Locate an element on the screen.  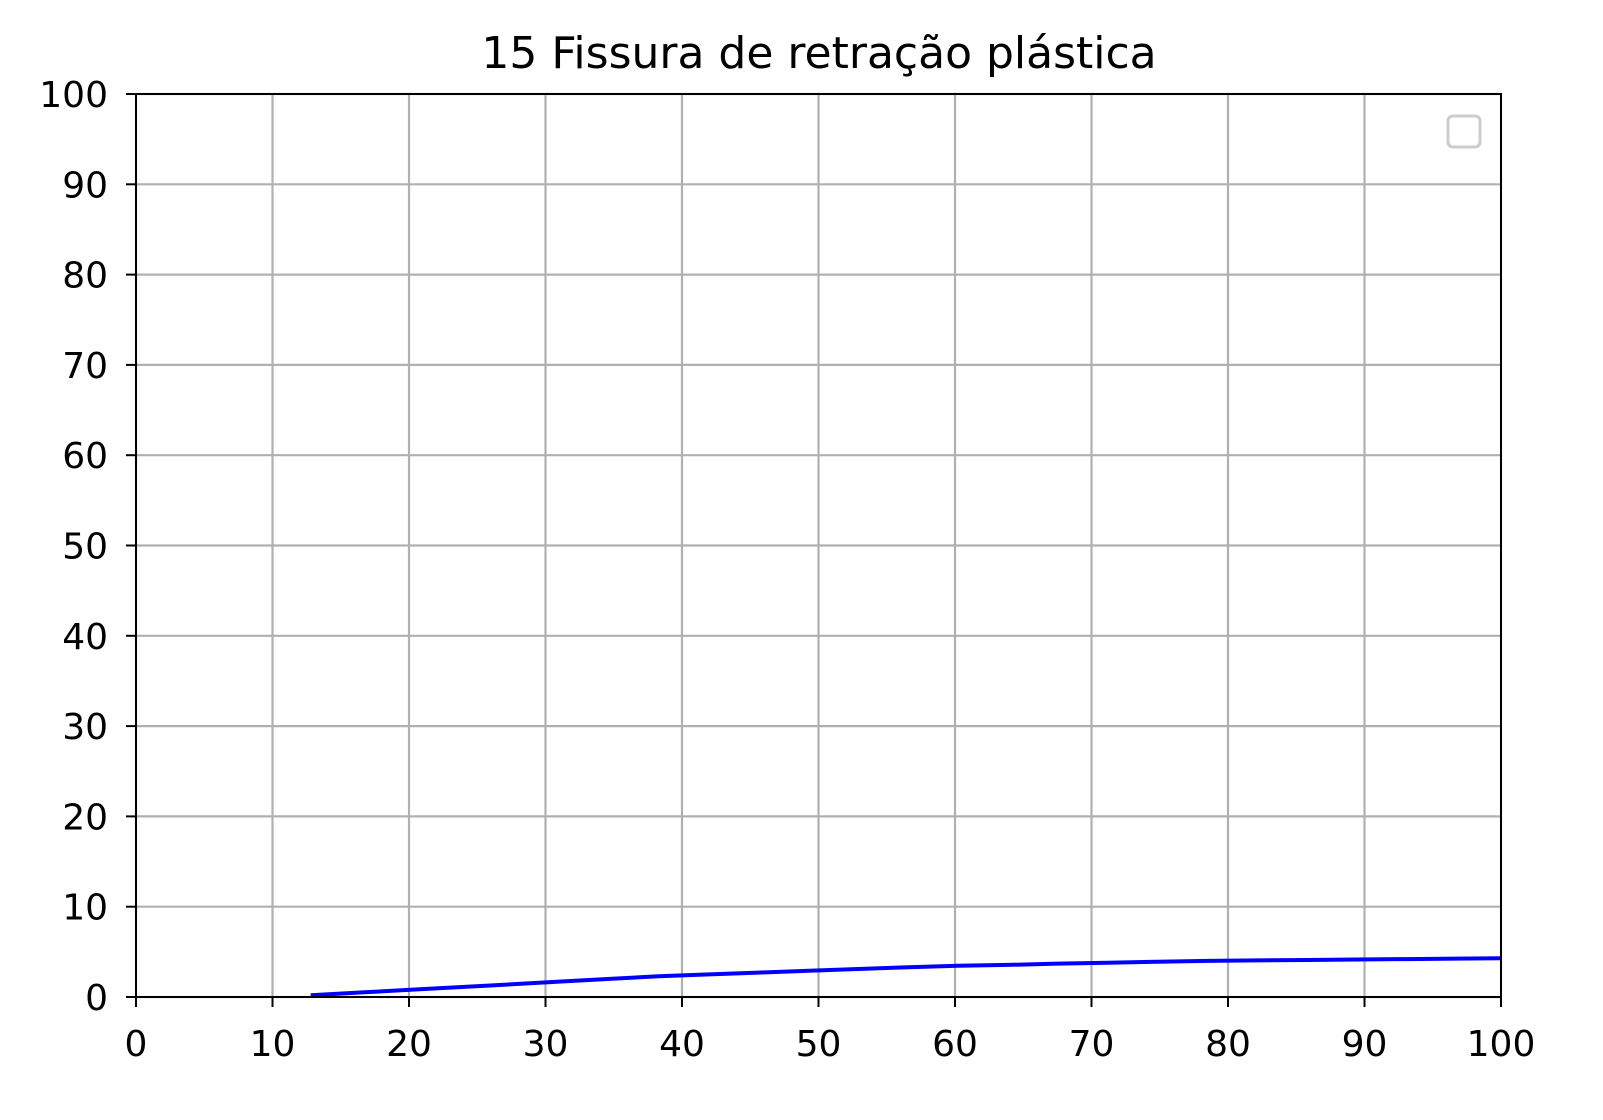
legend is located at coordinates (1464, 131).